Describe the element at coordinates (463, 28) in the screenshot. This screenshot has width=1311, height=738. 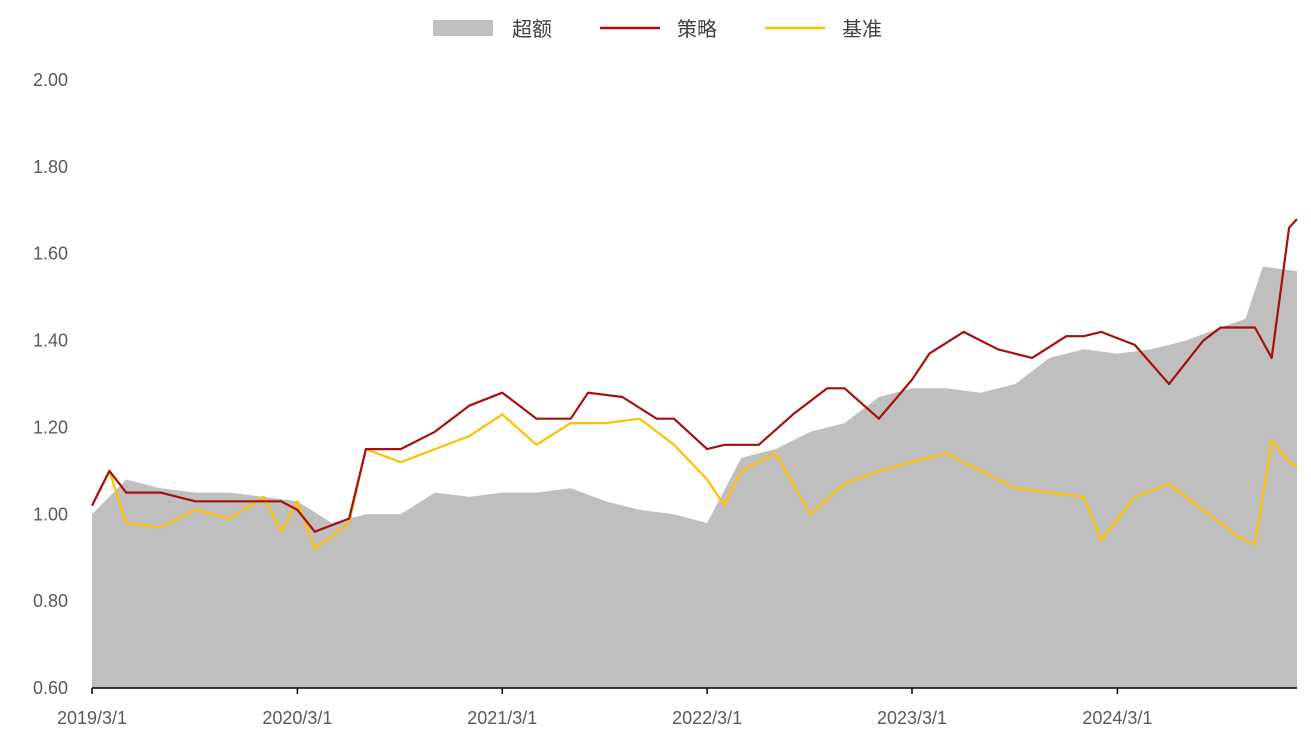
I see `legend-swatch-excess` at that location.